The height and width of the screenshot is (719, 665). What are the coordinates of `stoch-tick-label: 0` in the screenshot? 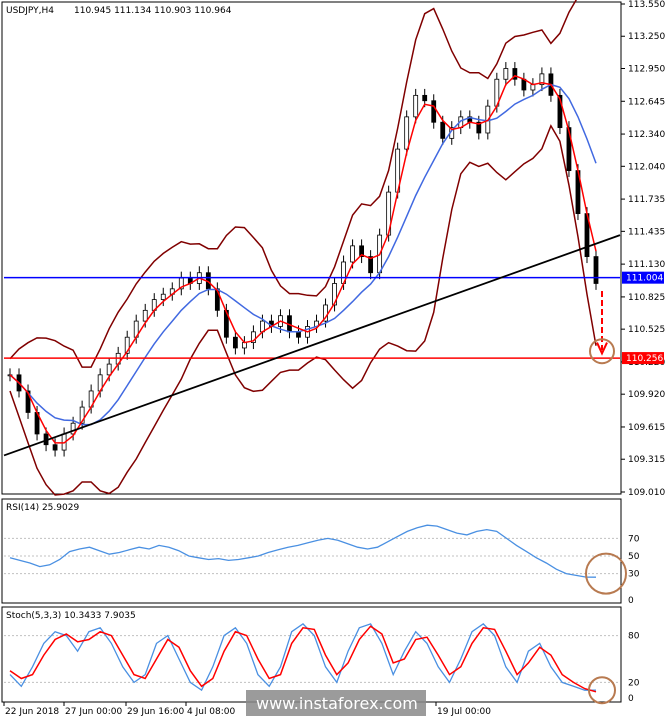 It's located at (631, 699).